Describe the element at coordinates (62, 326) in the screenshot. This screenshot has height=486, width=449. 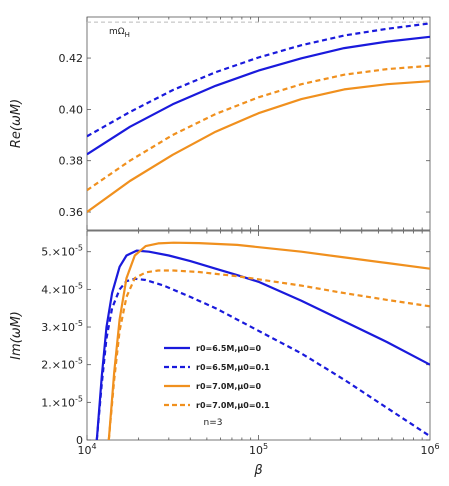
I see `bottom-ytick-label: 3.×10-5` at that location.